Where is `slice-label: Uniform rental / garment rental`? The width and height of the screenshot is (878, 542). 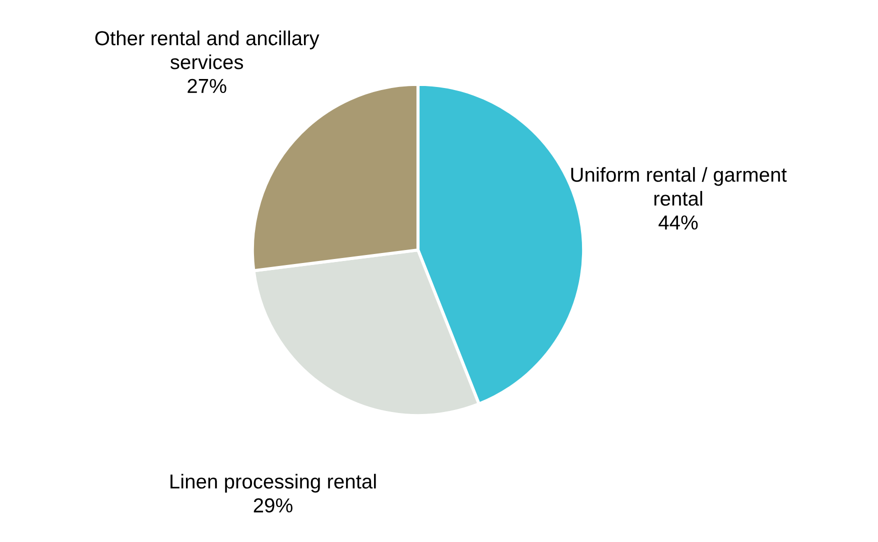
slice-label: Uniform rental / garment rental is located at coordinates (679, 186).